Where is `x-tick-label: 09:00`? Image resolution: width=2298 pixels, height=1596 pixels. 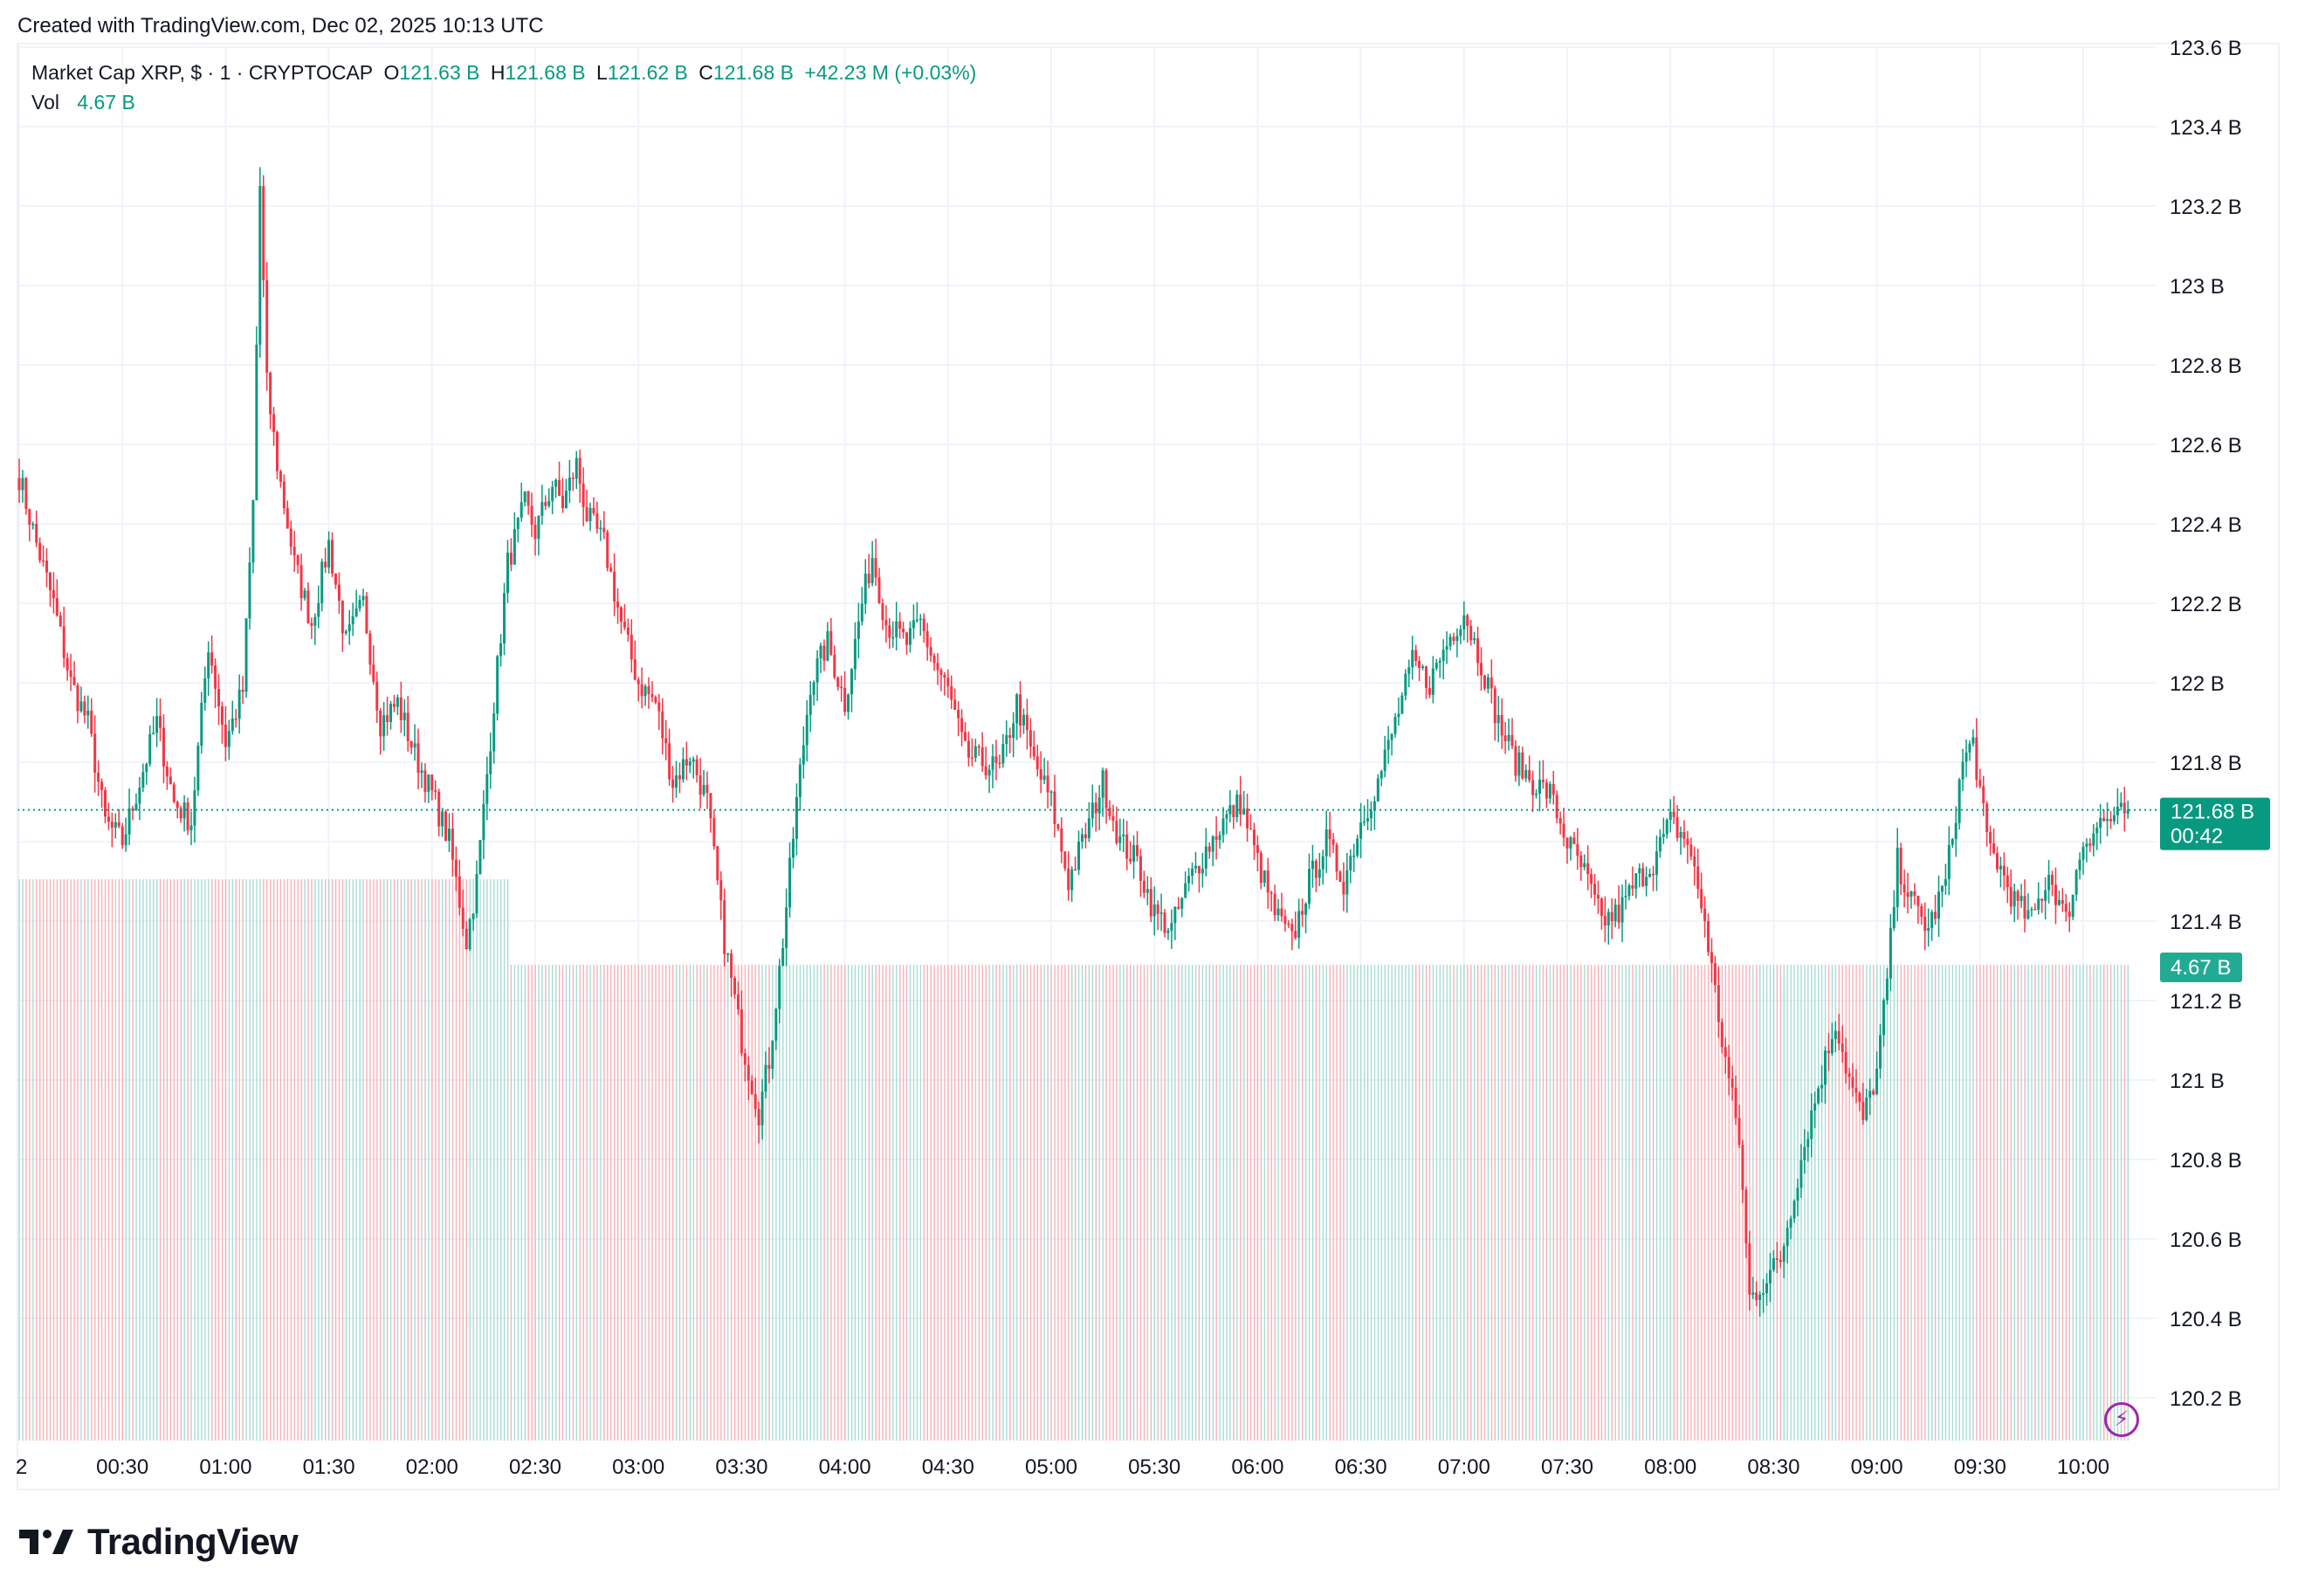
x-tick-label: 09:00 is located at coordinates (1877, 1467).